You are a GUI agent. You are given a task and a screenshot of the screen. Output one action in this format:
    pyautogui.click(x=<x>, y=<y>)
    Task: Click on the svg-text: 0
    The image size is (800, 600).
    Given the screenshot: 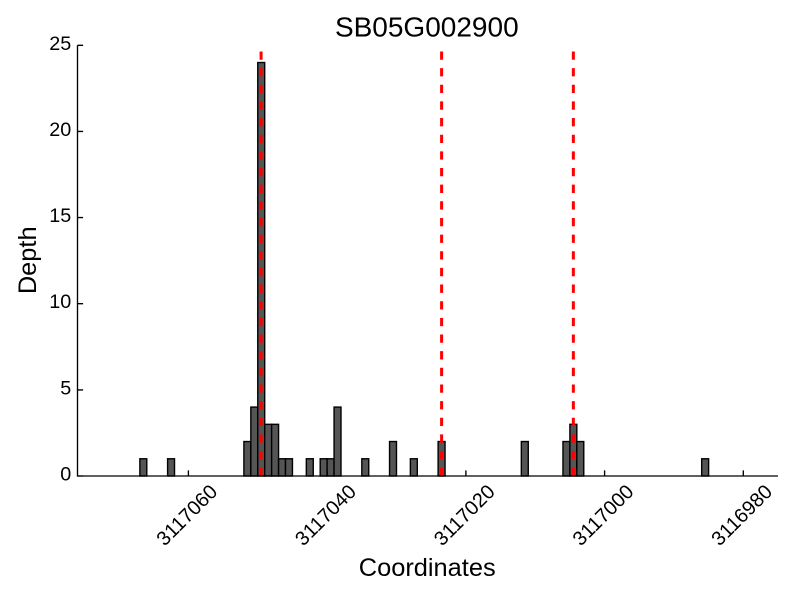 What is the action you would take?
    pyautogui.click(x=65, y=475)
    